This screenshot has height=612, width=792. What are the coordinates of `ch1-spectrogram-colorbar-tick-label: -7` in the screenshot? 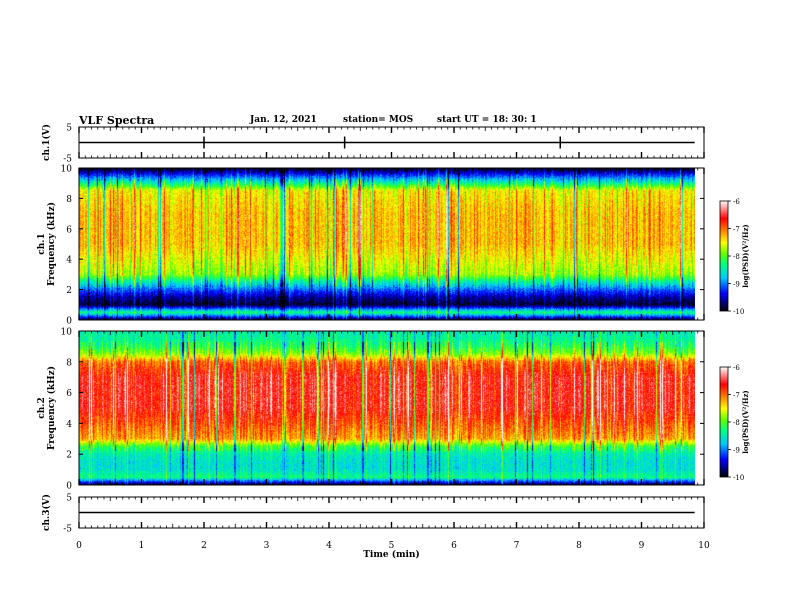 It's located at (736, 230).